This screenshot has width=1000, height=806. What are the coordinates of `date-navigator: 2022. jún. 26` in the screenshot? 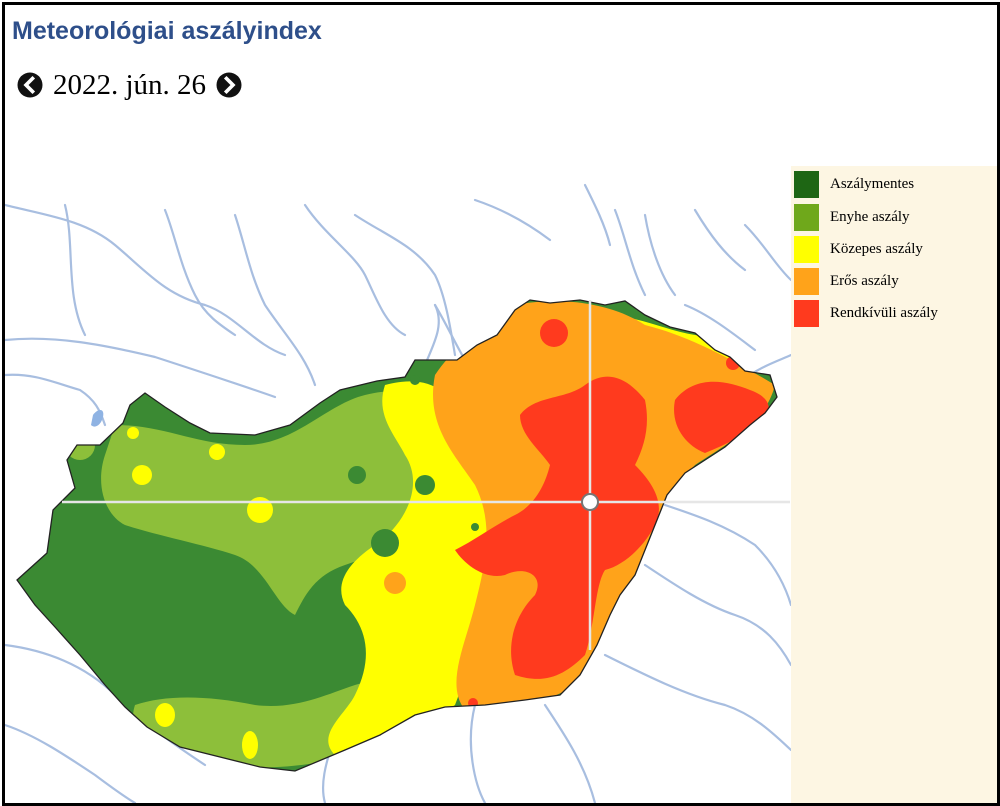 It's located at (129, 85).